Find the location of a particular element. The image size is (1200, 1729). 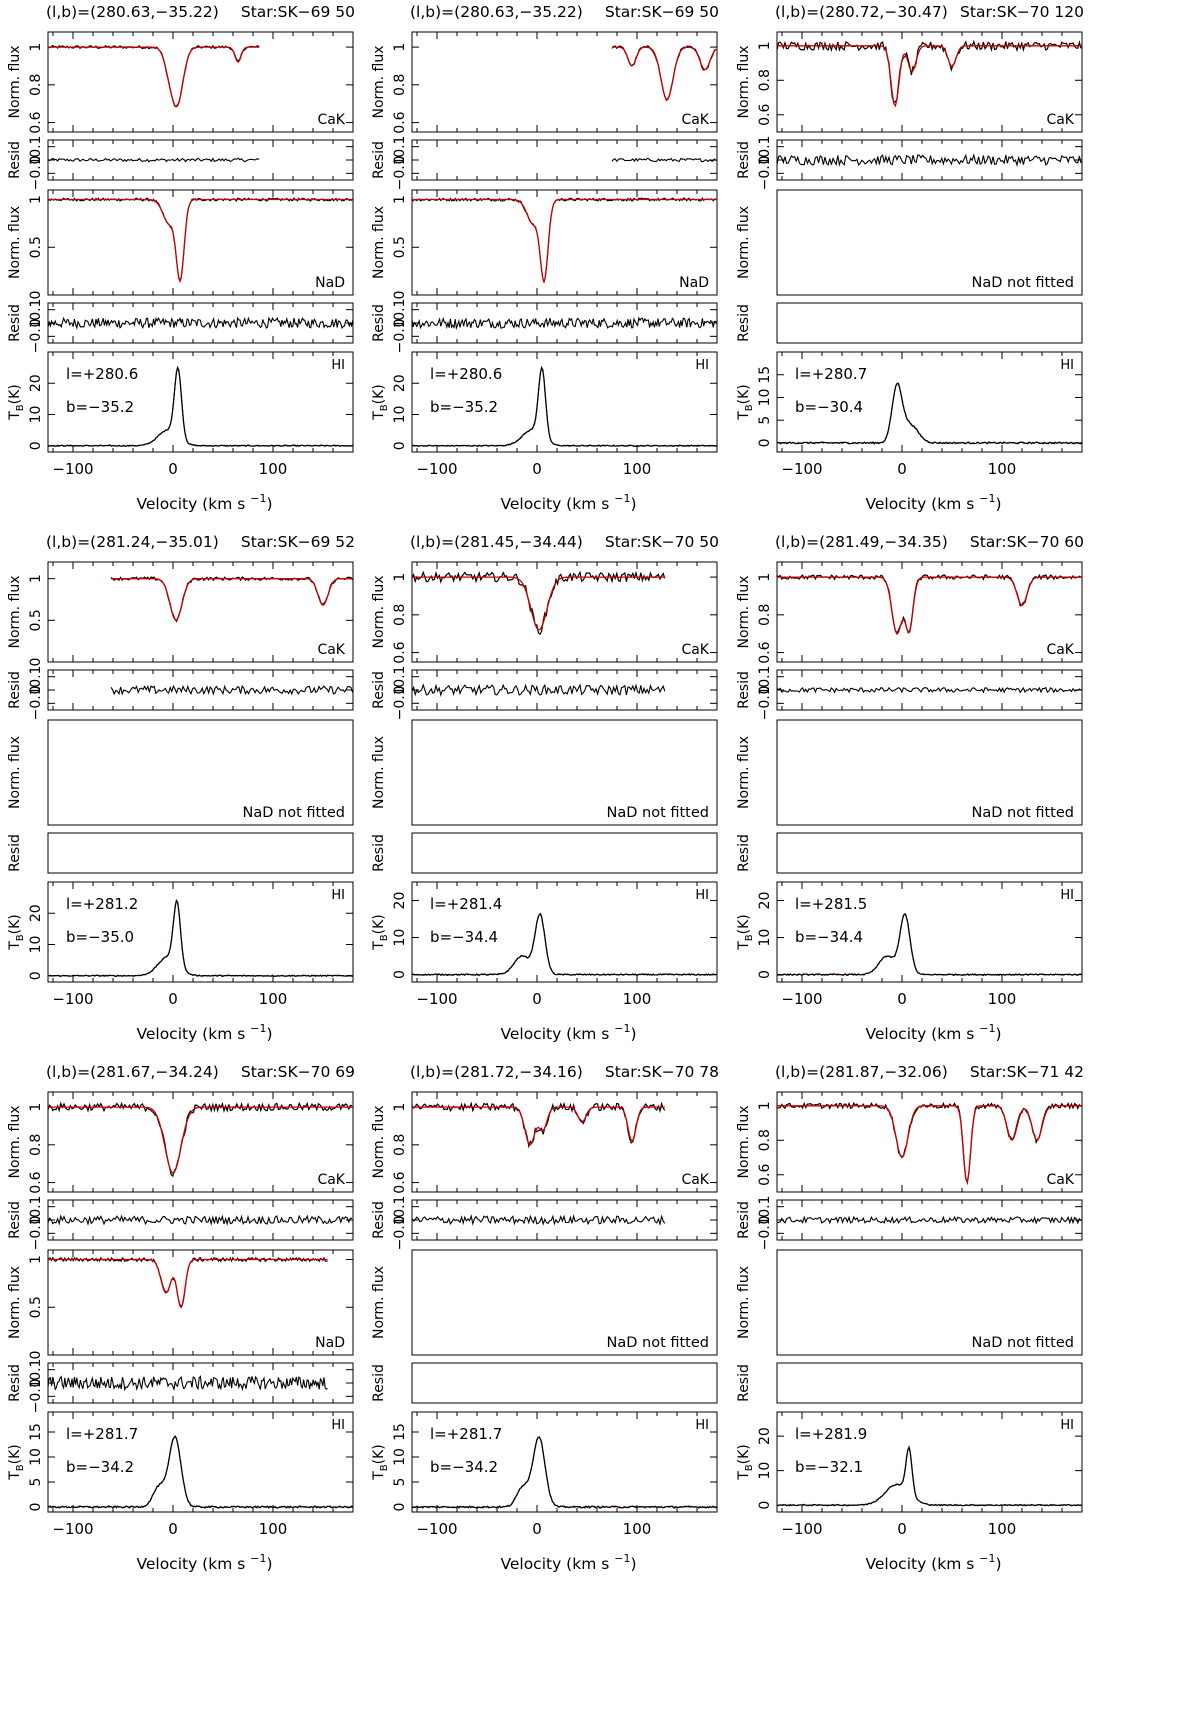

y-tick-label: 0.6 is located at coordinates (765, 1175).